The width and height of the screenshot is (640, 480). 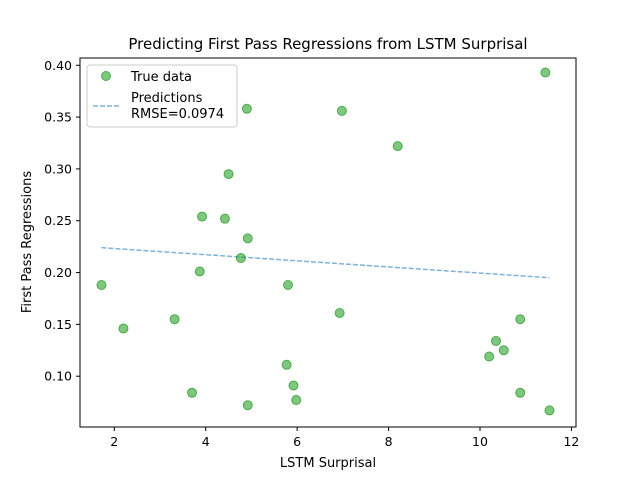 I want to click on y-tick-label: 0.30, so click(x=58, y=168).